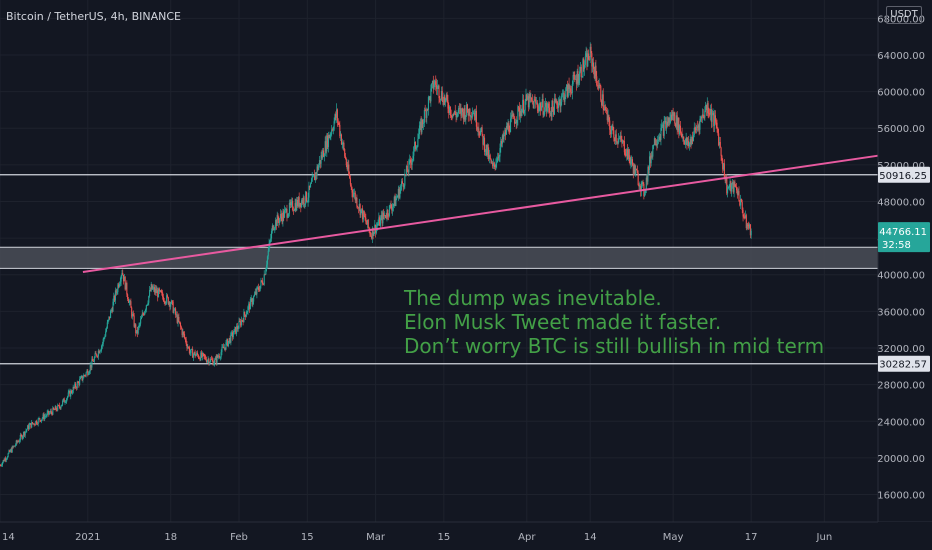 The image size is (932, 550). Describe the element at coordinates (466, 536) in the screenshot. I see `time-axis` at that location.